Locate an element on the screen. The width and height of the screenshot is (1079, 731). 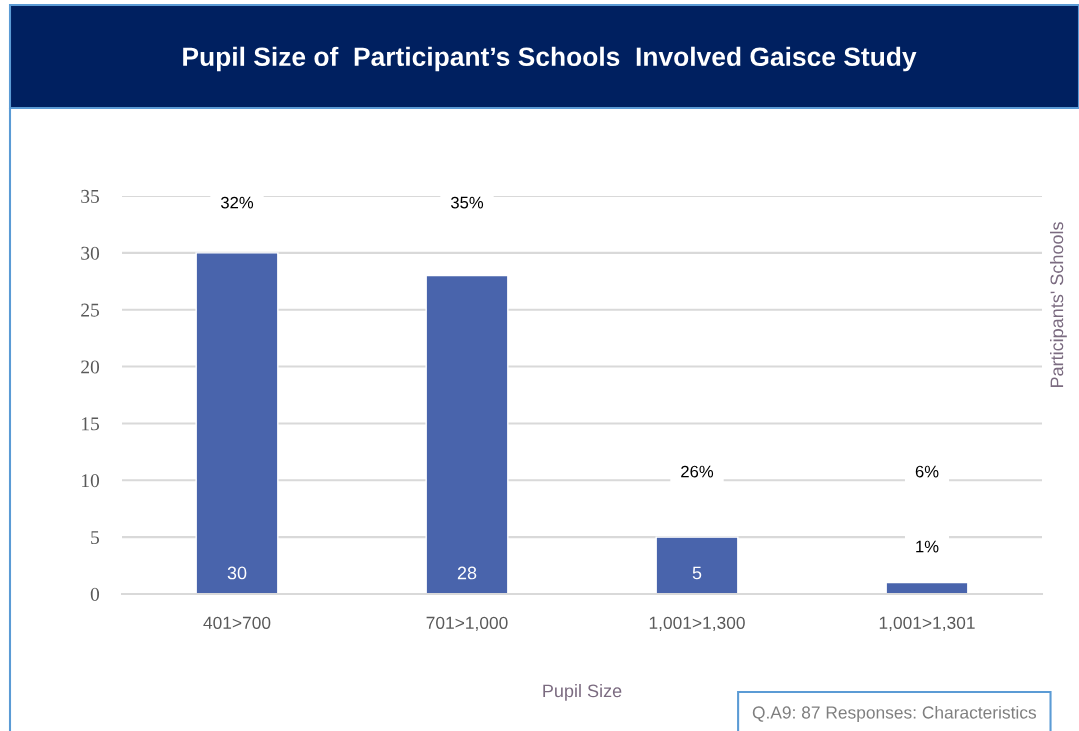
y-tick-label: 5 is located at coordinates (95, 538).